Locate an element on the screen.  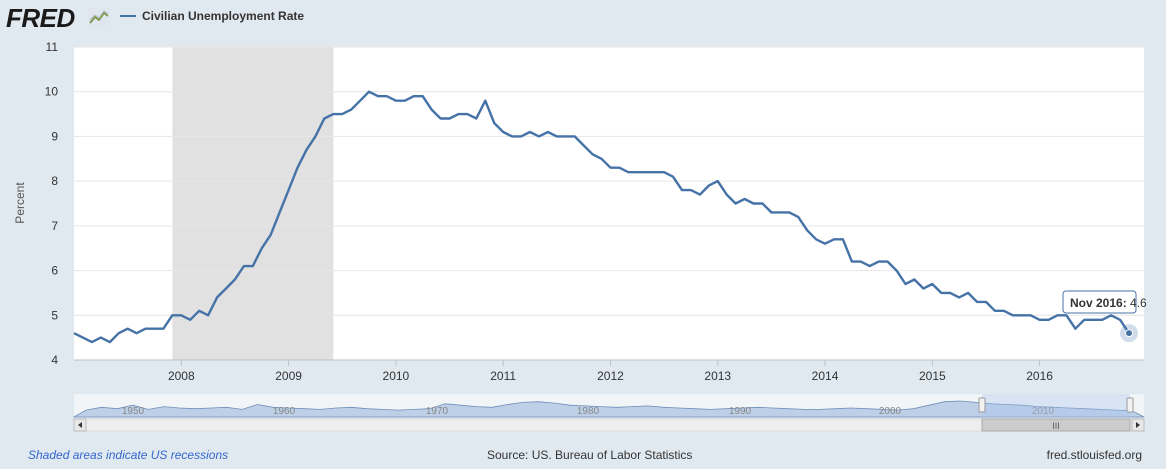
y-axis-label: Percent is located at coordinates (20, 203).